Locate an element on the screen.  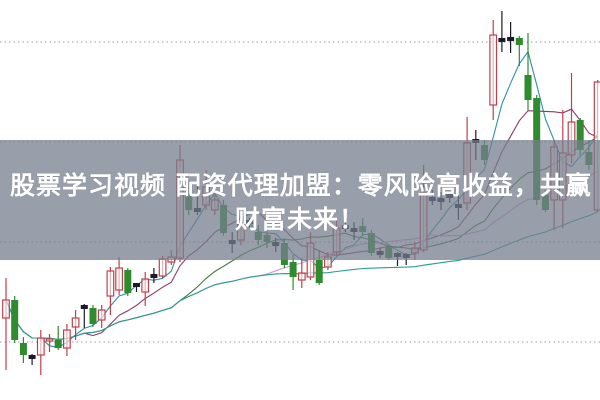
banner-headline-line2: 财富未来！ is located at coordinates (299, 219).